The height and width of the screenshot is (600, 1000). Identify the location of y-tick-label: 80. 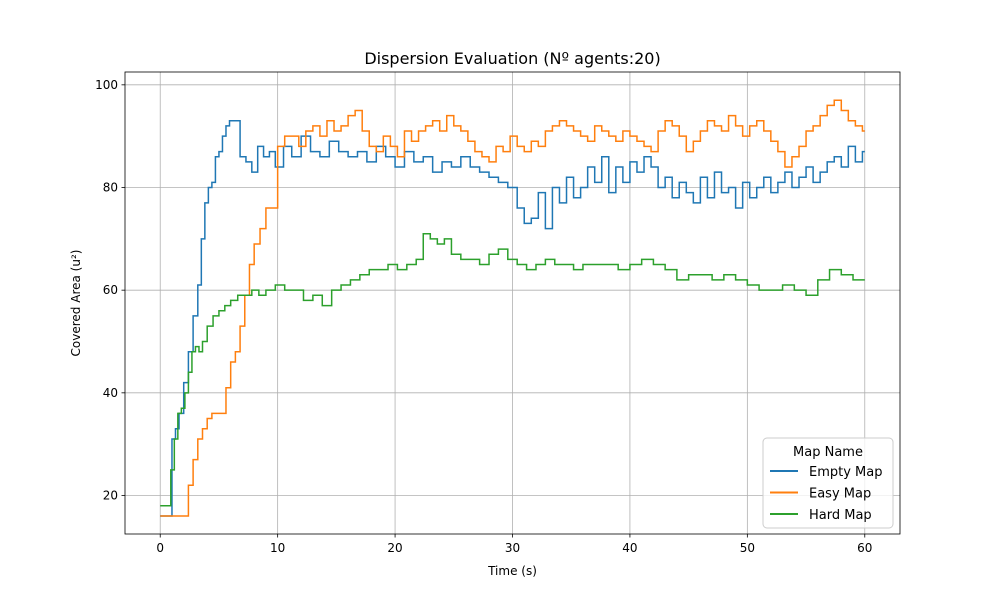
(110, 188).